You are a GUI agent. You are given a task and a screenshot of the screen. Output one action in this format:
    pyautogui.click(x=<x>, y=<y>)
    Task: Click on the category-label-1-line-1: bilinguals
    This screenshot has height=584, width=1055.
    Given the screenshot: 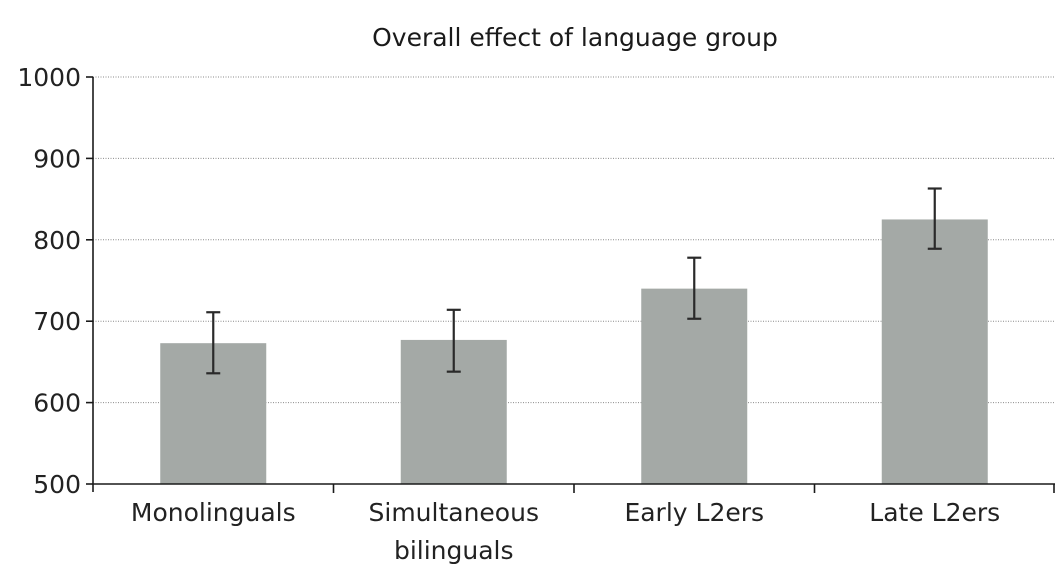 What is the action you would take?
    pyautogui.click(x=454, y=550)
    